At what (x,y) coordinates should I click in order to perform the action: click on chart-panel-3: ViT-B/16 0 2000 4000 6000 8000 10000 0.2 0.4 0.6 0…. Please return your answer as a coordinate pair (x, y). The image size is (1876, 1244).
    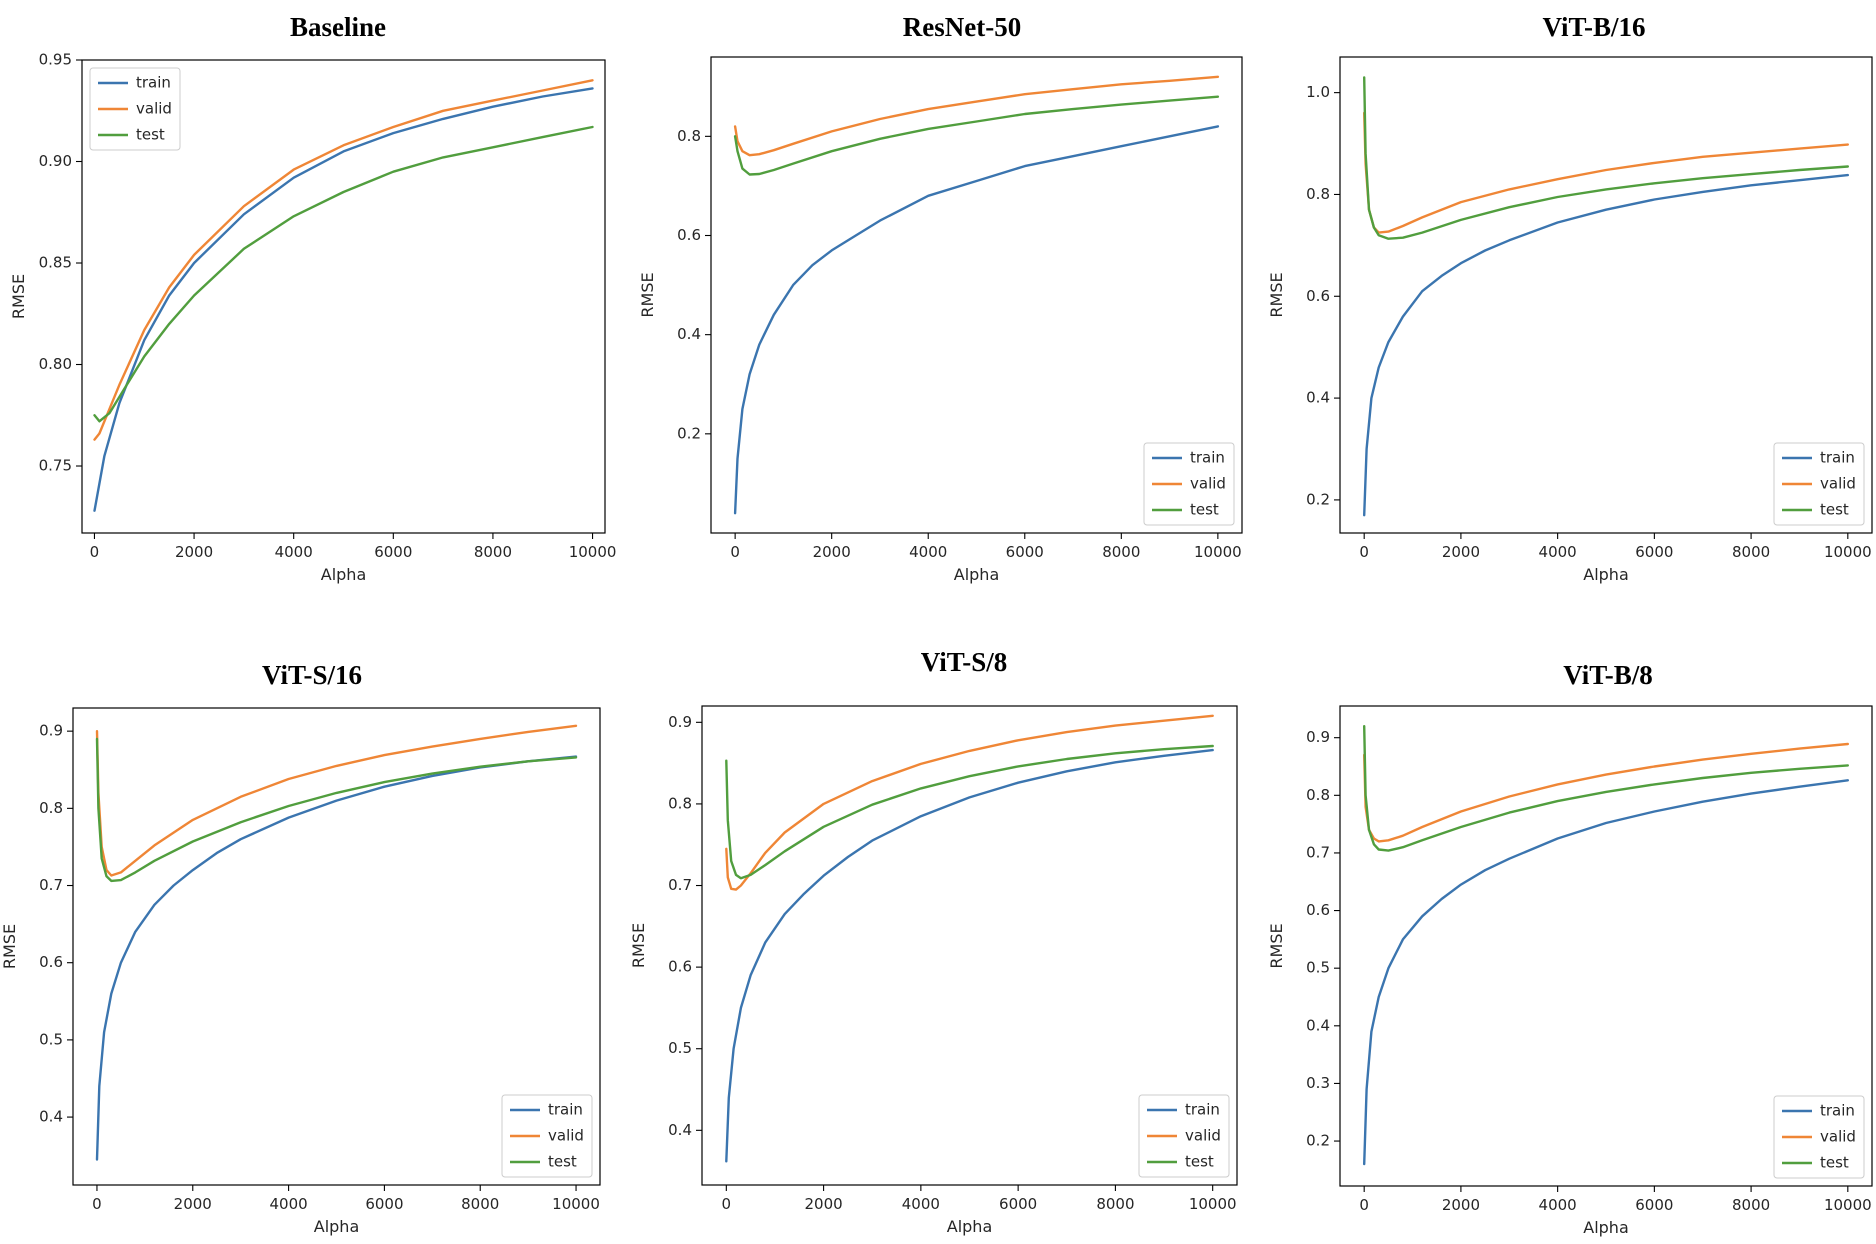
    Looking at the image, I should click on (1570, 298).